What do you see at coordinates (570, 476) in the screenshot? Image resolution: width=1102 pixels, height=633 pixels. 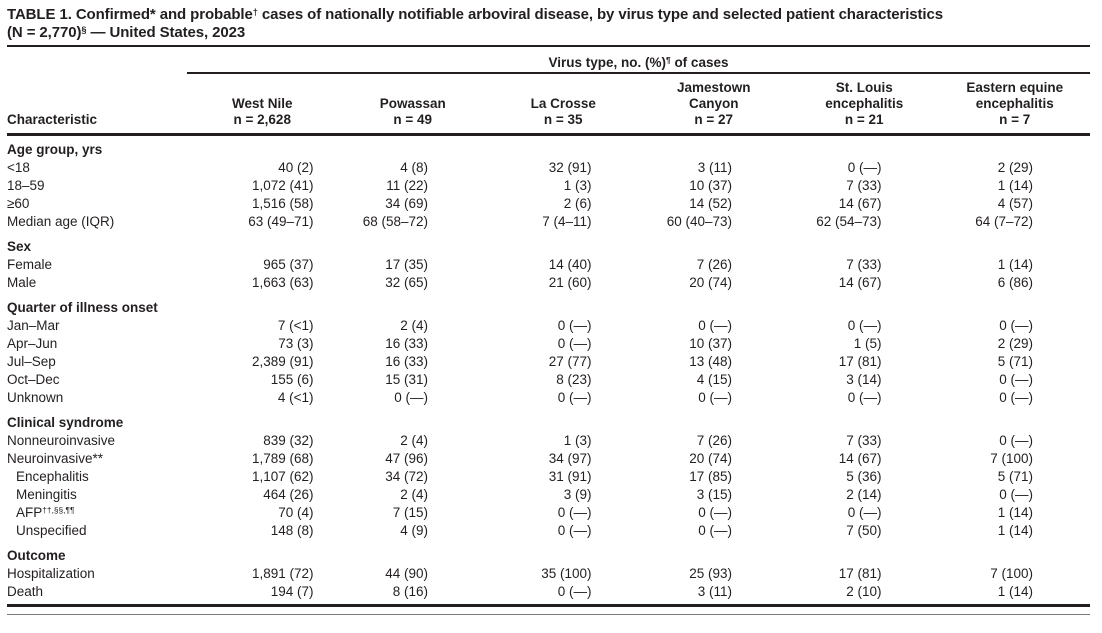 I see `table-cell: 31 (91)` at bounding box center [570, 476].